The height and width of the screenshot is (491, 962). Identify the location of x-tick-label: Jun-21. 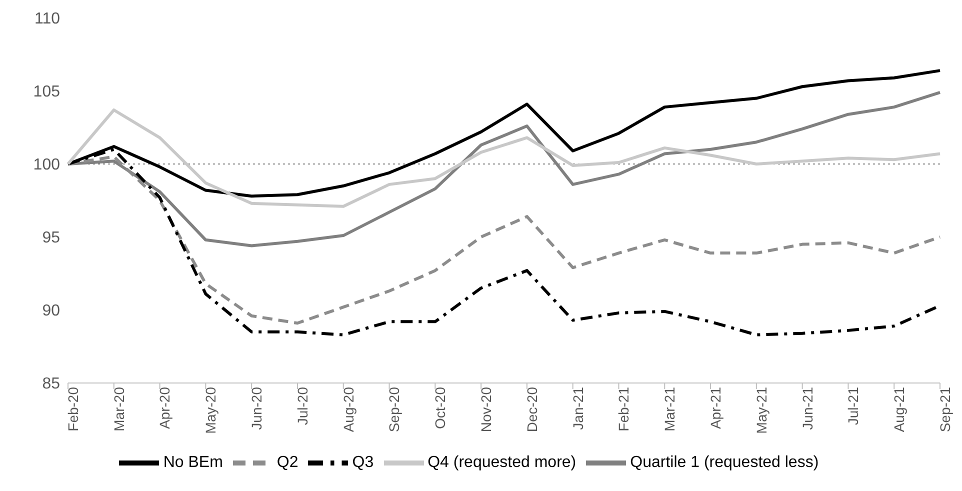
(807, 408).